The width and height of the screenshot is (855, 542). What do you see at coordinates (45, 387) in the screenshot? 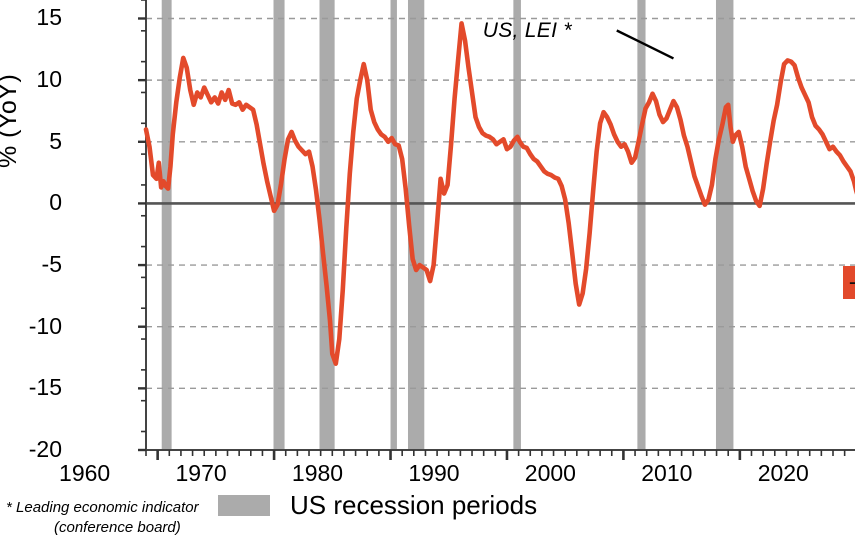
I see `y-tick-label: -15` at bounding box center [45, 387].